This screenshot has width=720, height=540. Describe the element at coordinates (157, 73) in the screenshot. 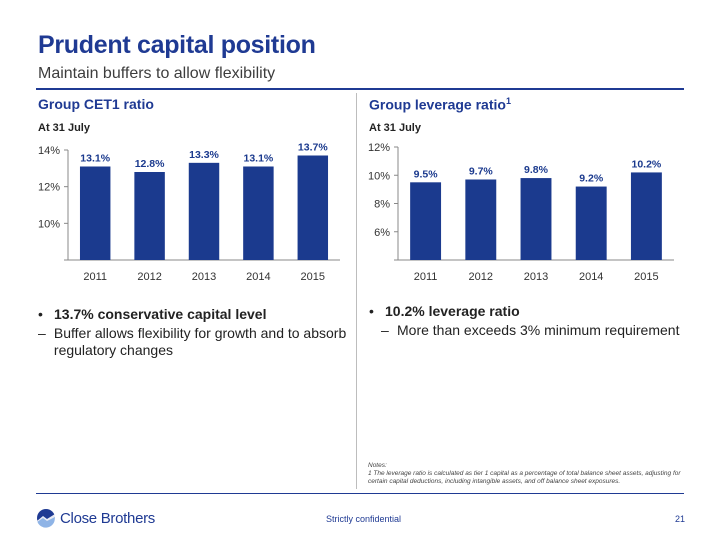

I see `page-subtitle: Maintain buffers to allow flexibility` at that location.